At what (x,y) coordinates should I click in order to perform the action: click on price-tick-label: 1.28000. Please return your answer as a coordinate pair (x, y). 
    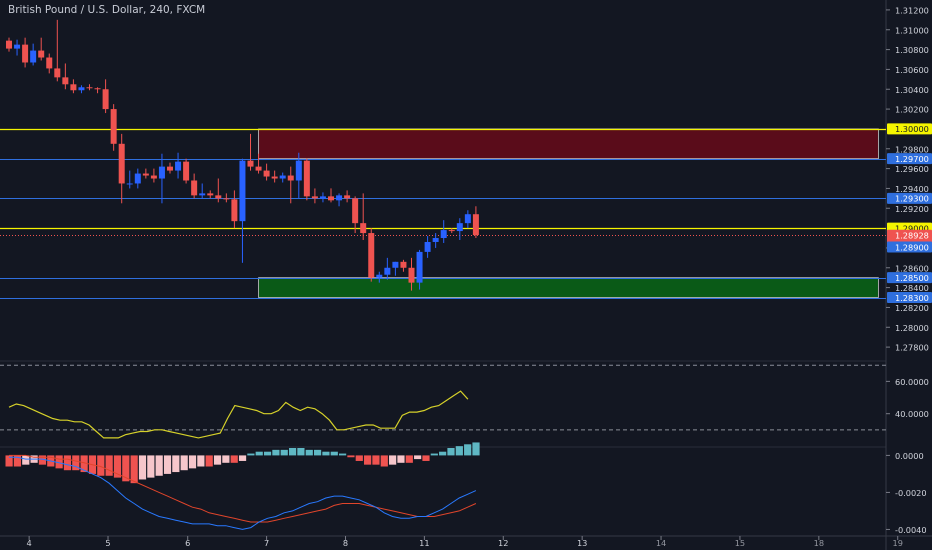
    Looking at the image, I should click on (912, 328).